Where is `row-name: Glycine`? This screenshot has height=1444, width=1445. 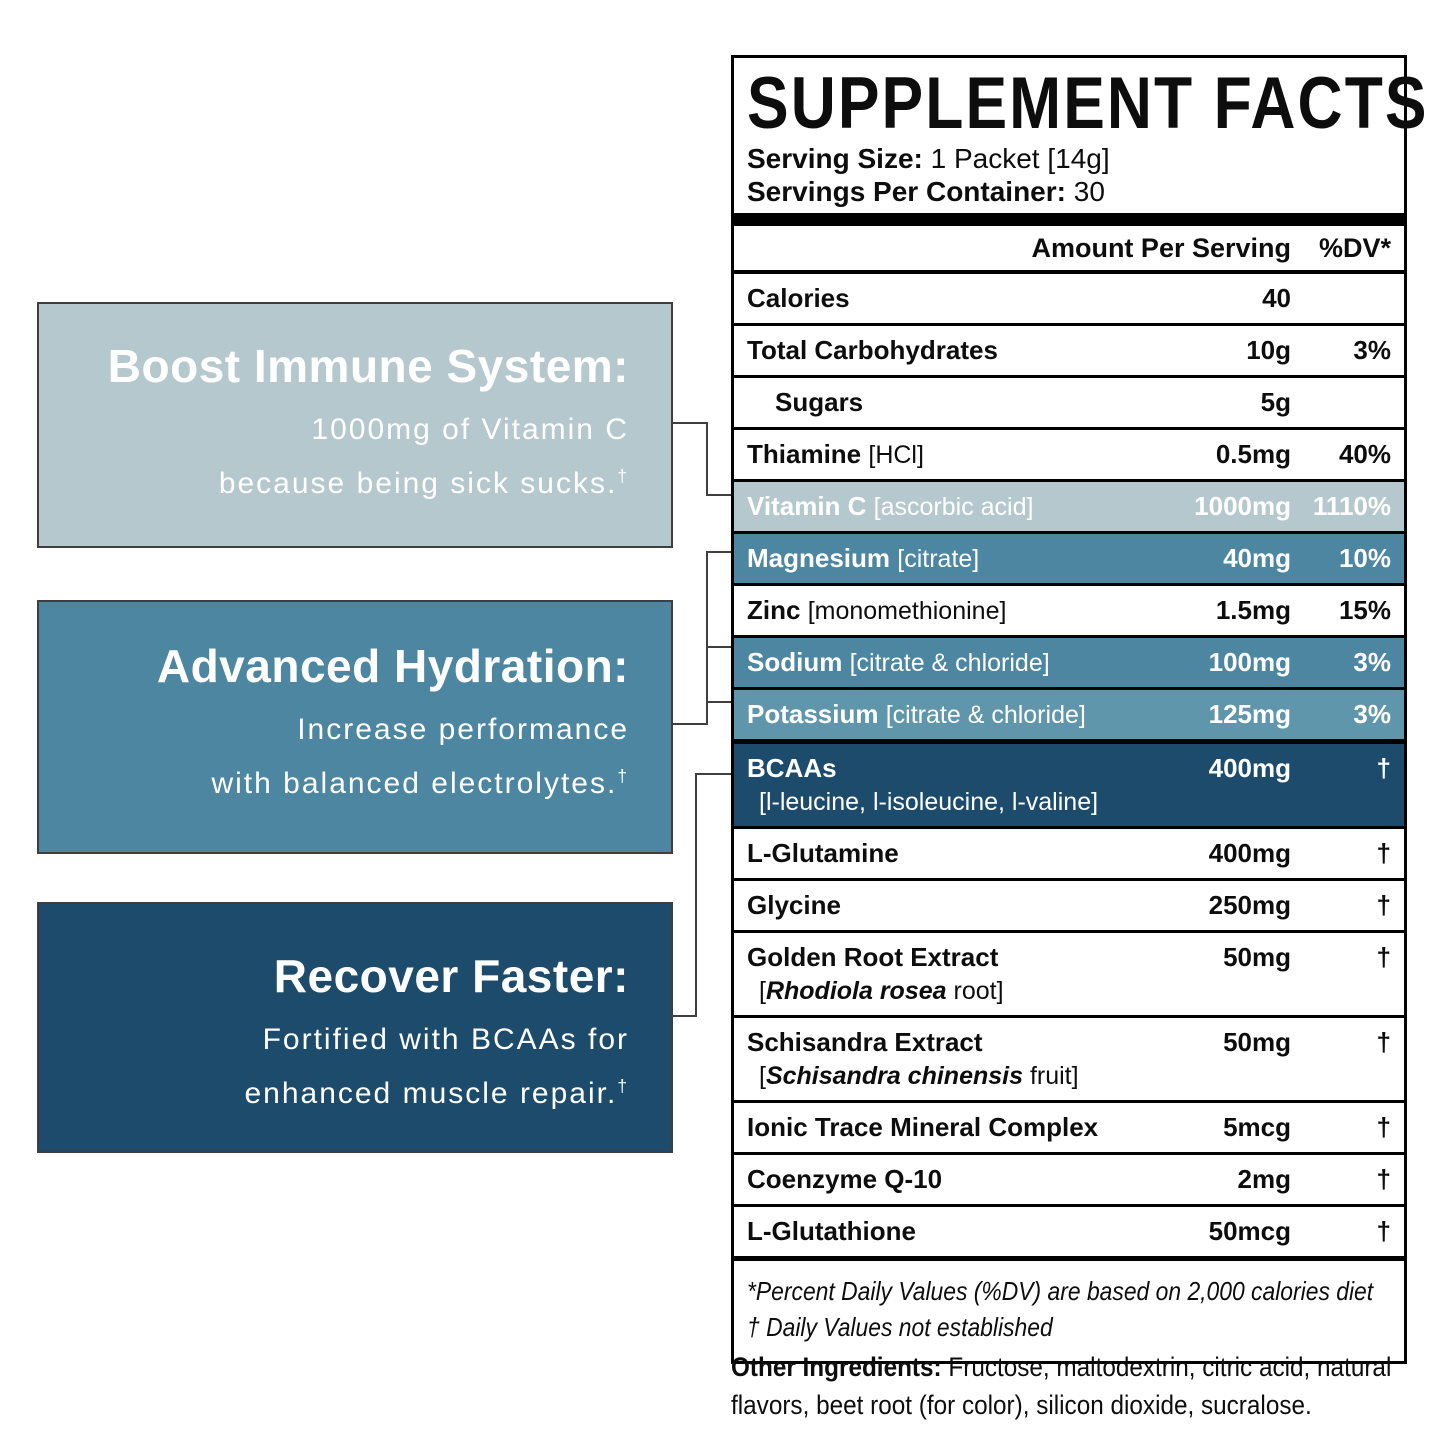 row-name: Glycine is located at coordinates (794, 905).